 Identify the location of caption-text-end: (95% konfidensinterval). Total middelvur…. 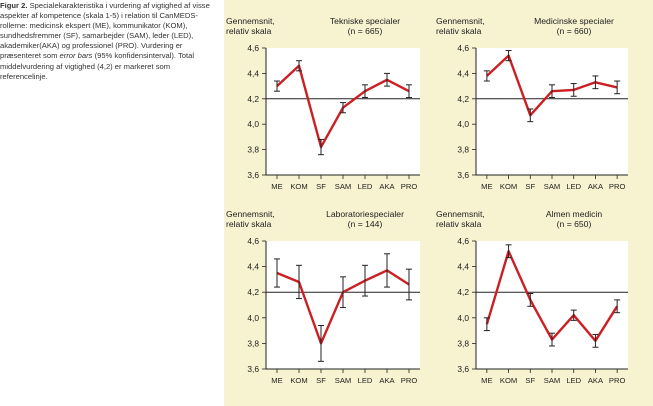
(97, 66).